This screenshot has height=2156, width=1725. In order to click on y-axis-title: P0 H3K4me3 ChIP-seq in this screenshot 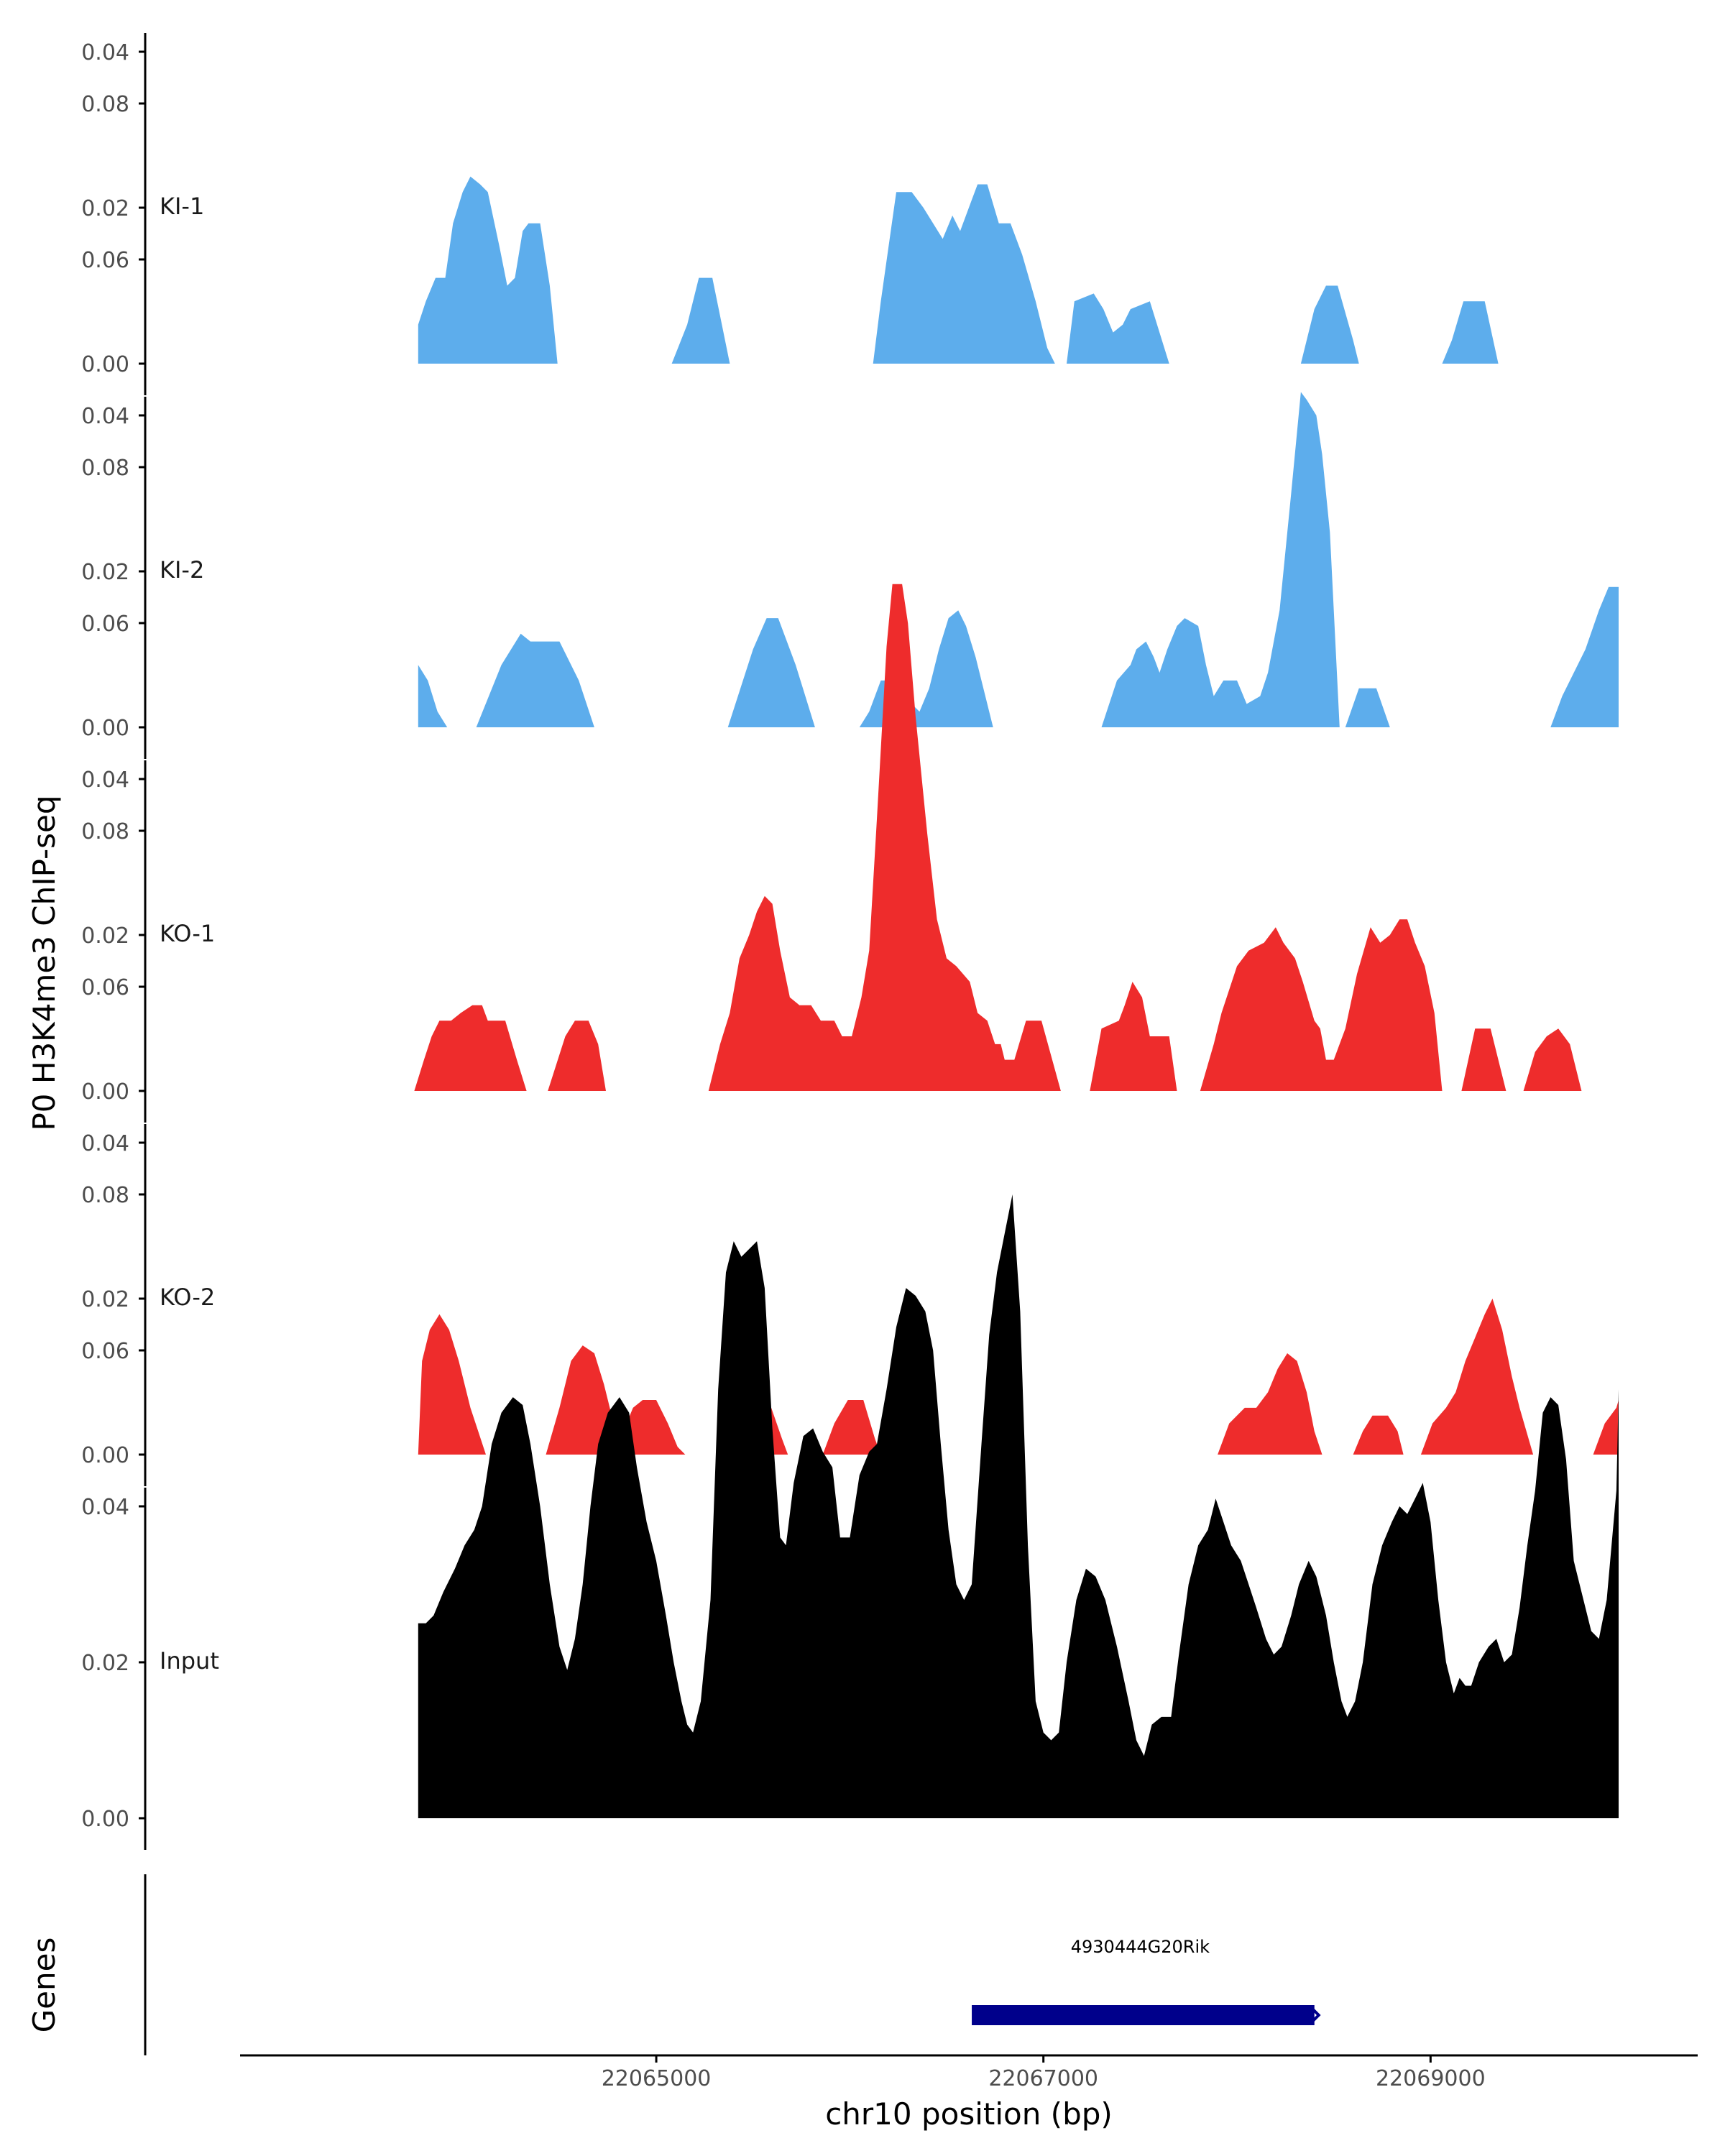, I will do `click(44, 963)`.